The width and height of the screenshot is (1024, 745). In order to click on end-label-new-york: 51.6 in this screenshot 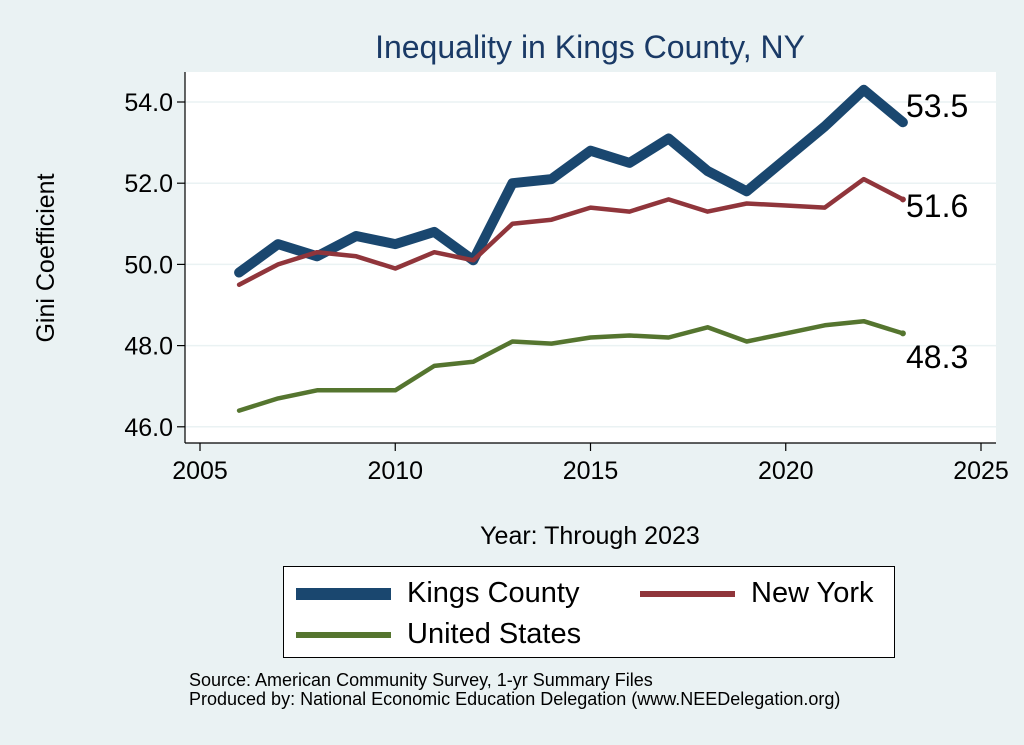, I will do `click(937, 206)`.